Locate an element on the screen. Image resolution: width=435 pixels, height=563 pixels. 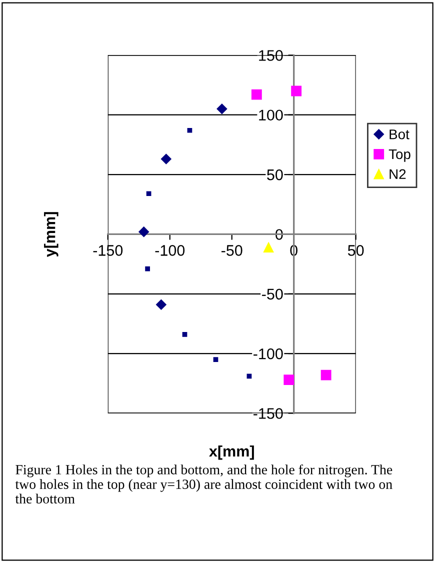
x-axis-title: x[mm] is located at coordinates (231, 452).